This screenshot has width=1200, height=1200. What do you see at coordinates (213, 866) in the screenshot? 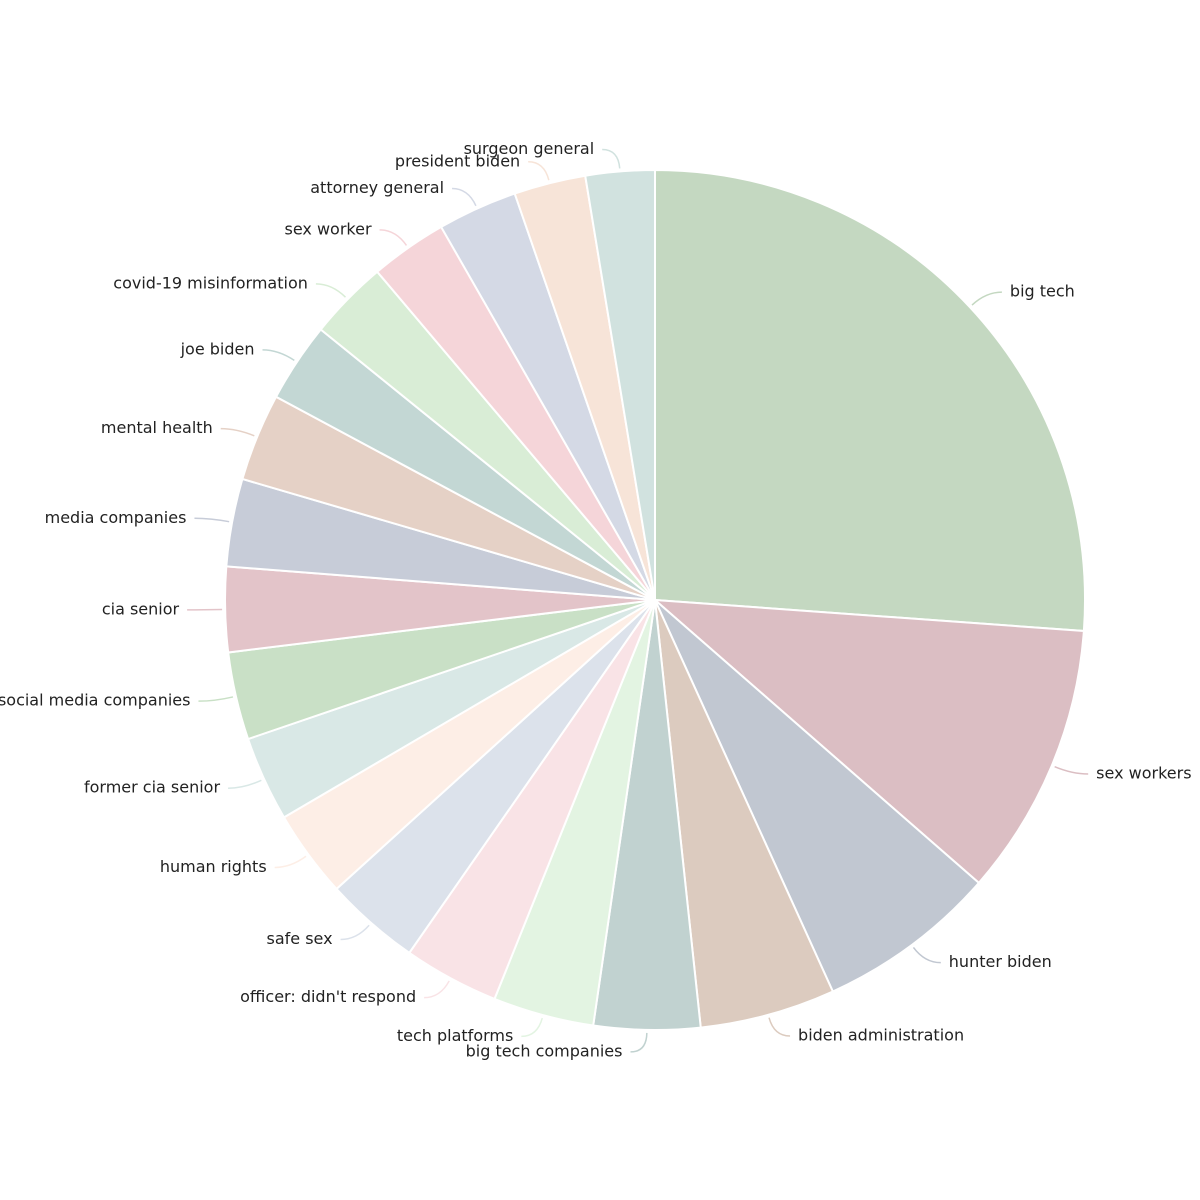
I see `slice-label: human rights` at bounding box center [213, 866].